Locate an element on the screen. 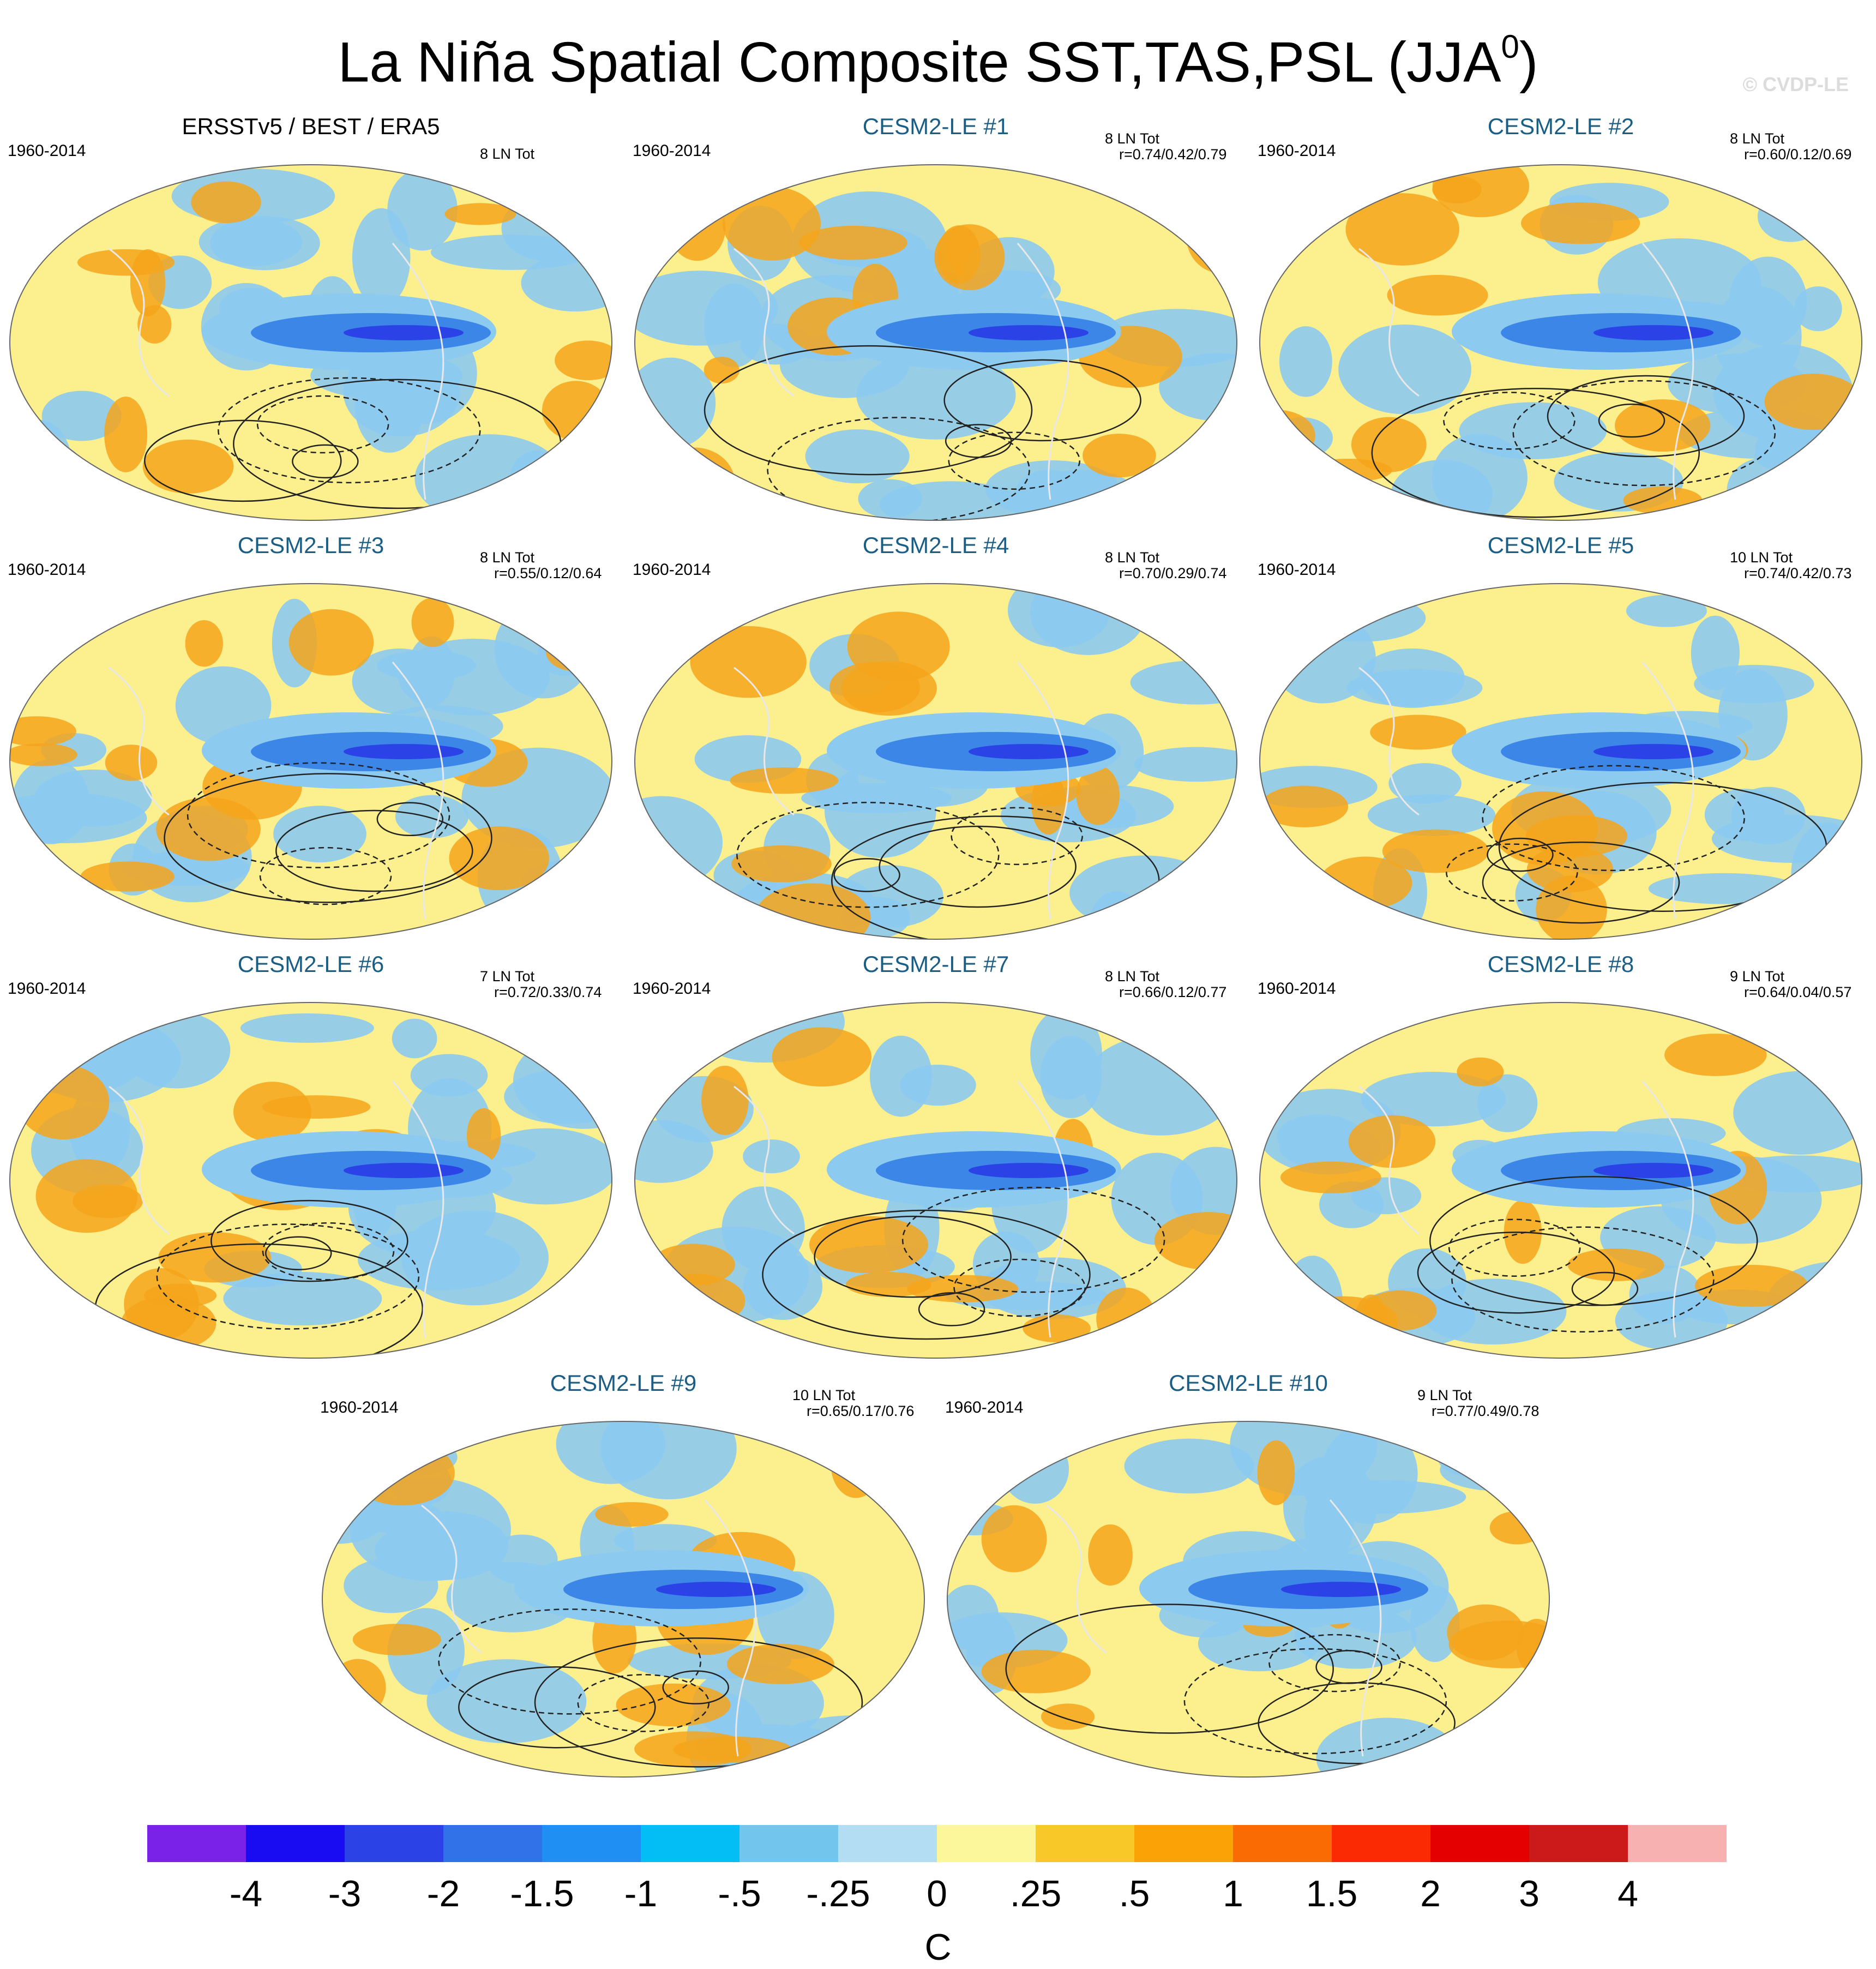 Image resolution: width=1876 pixels, height=1969 pixels. pattern-correlation: r=0.60/0.12/0.69 is located at coordinates (1798, 154).